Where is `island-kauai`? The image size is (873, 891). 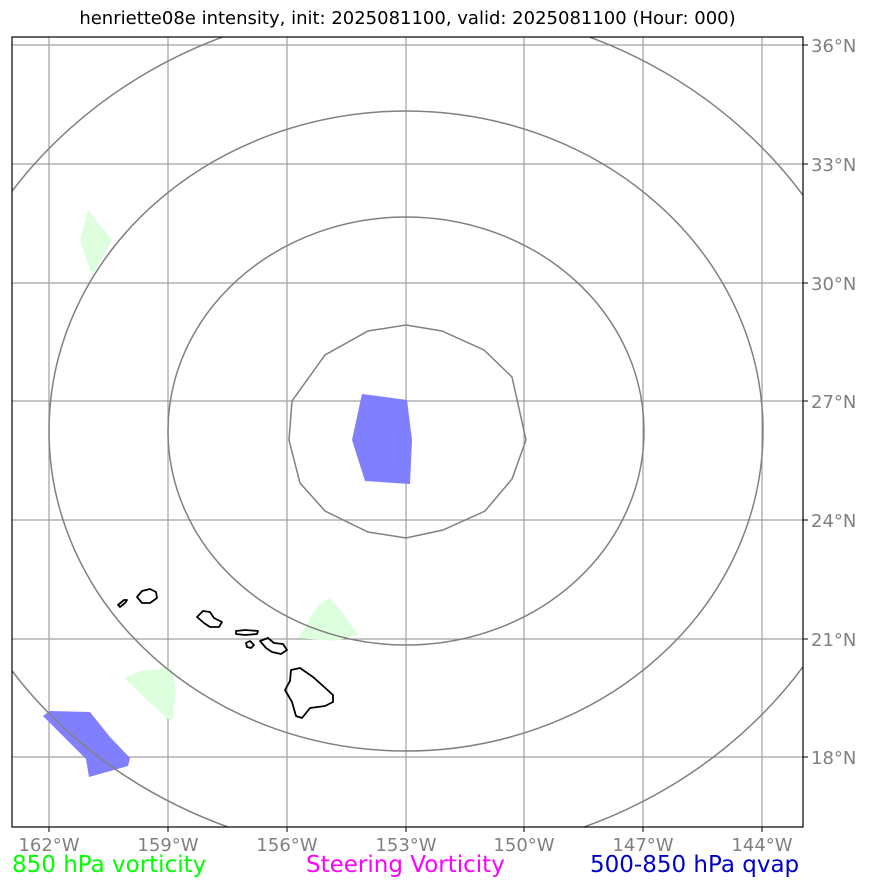
island-kauai is located at coordinates (147, 596).